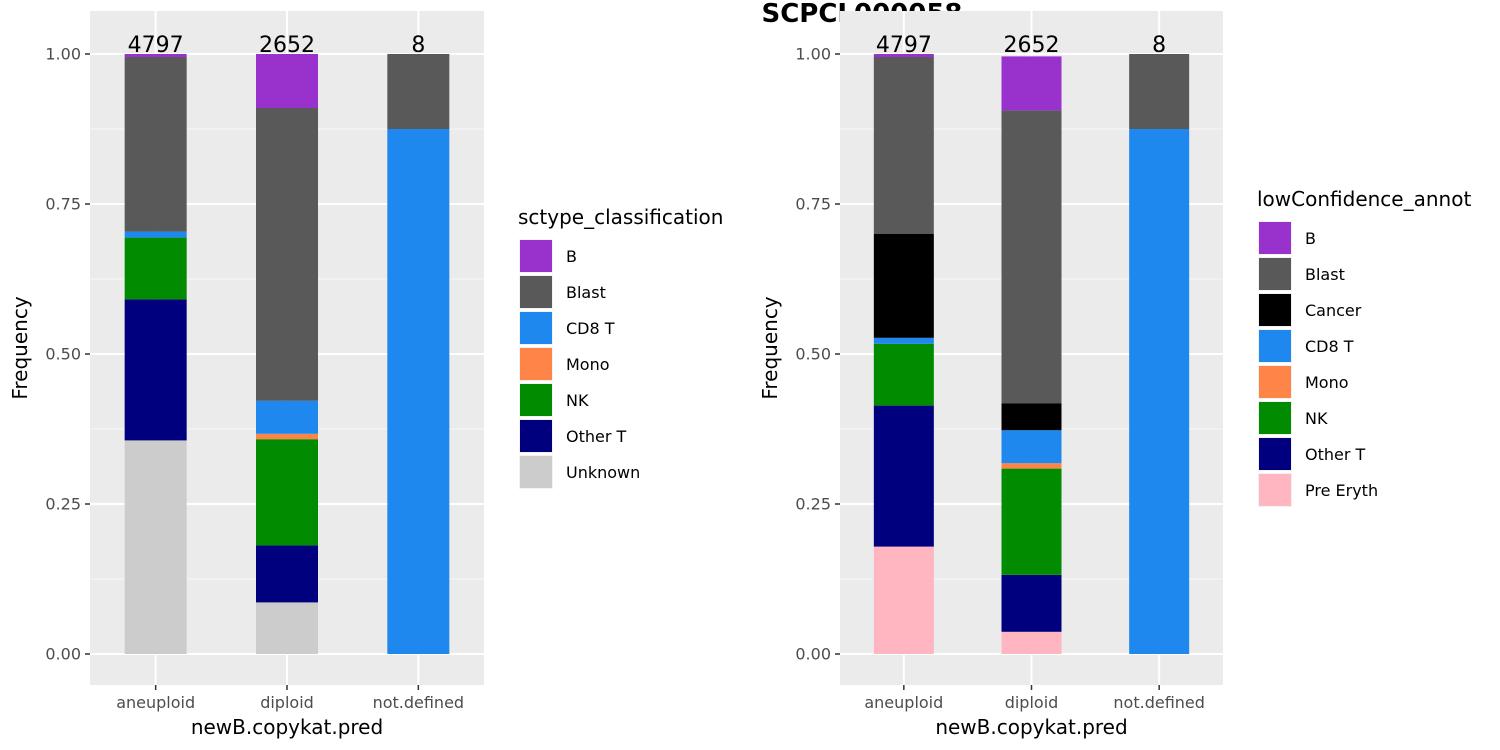 The width and height of the screenshot is (1500, 750). Describe the element at coordinates (1341, 490) in the screenshot. I see `legend-label: Pre Eryth` at that location.